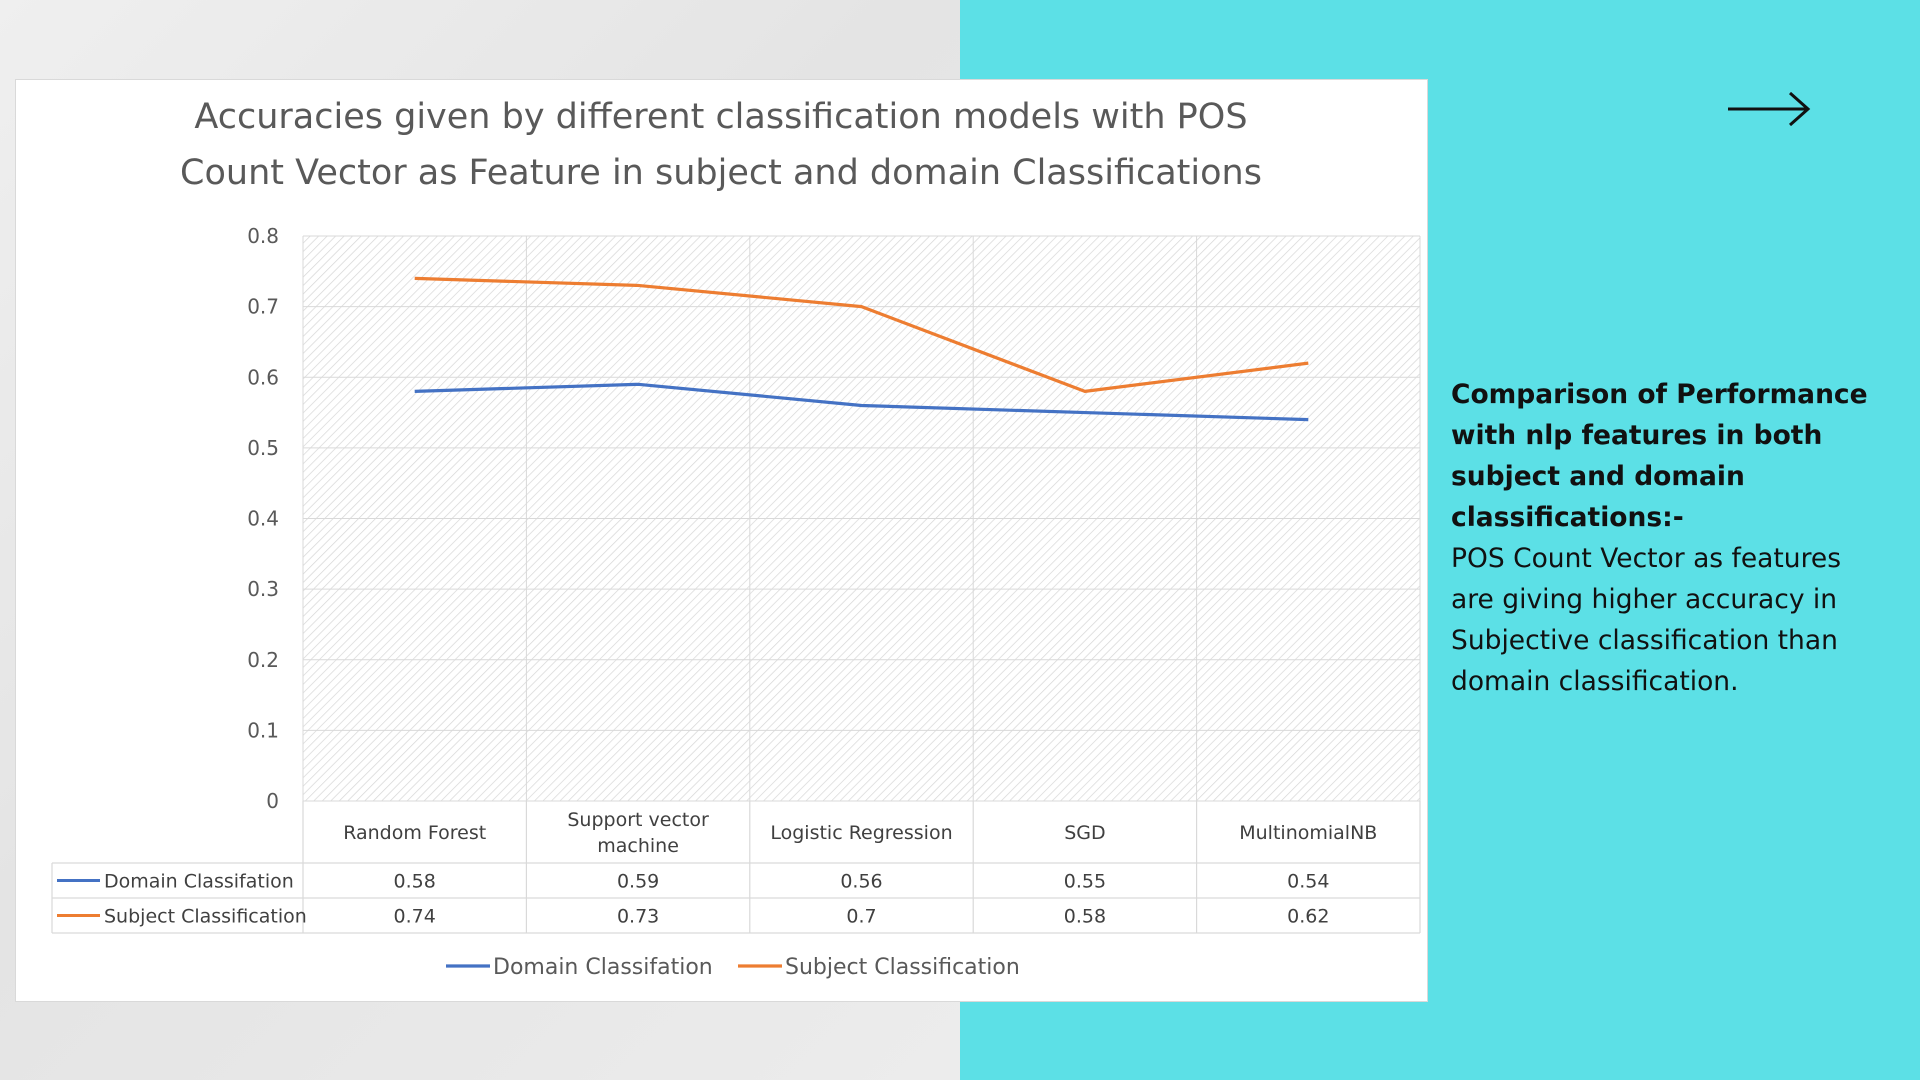 The height and width of the screenshot is (1080, 1920). I want to click on y-tick-label: 0.7, so click(263, 307).